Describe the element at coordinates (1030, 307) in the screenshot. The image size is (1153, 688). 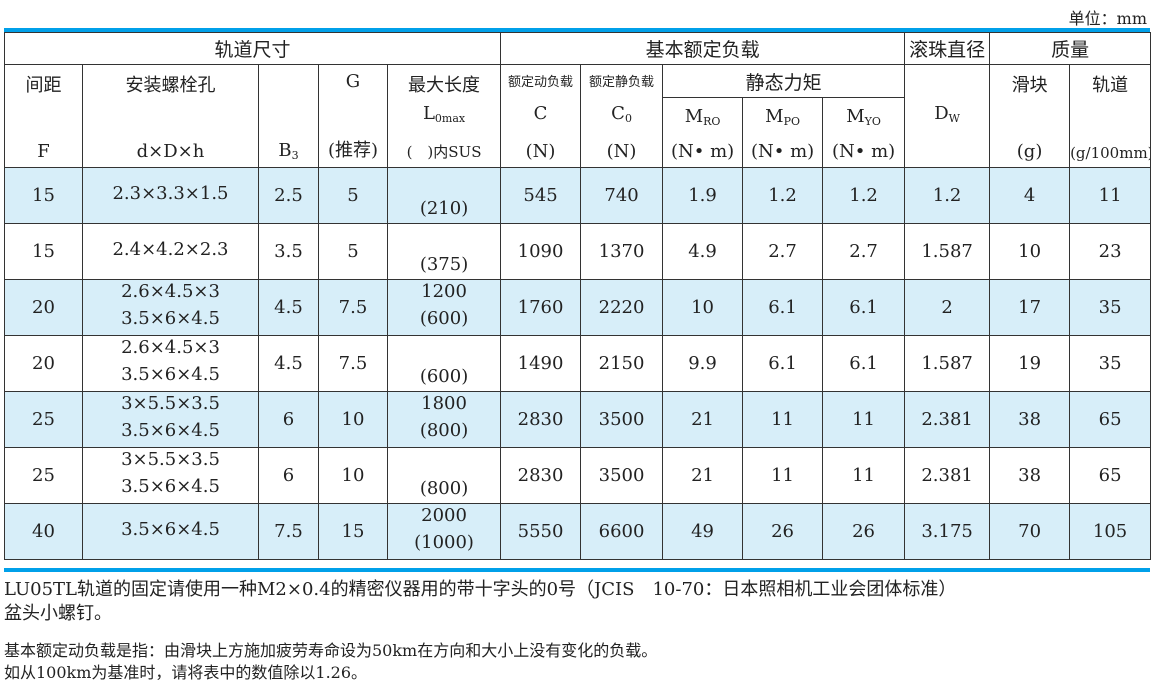
I see `cell-slider: 17` at that location.